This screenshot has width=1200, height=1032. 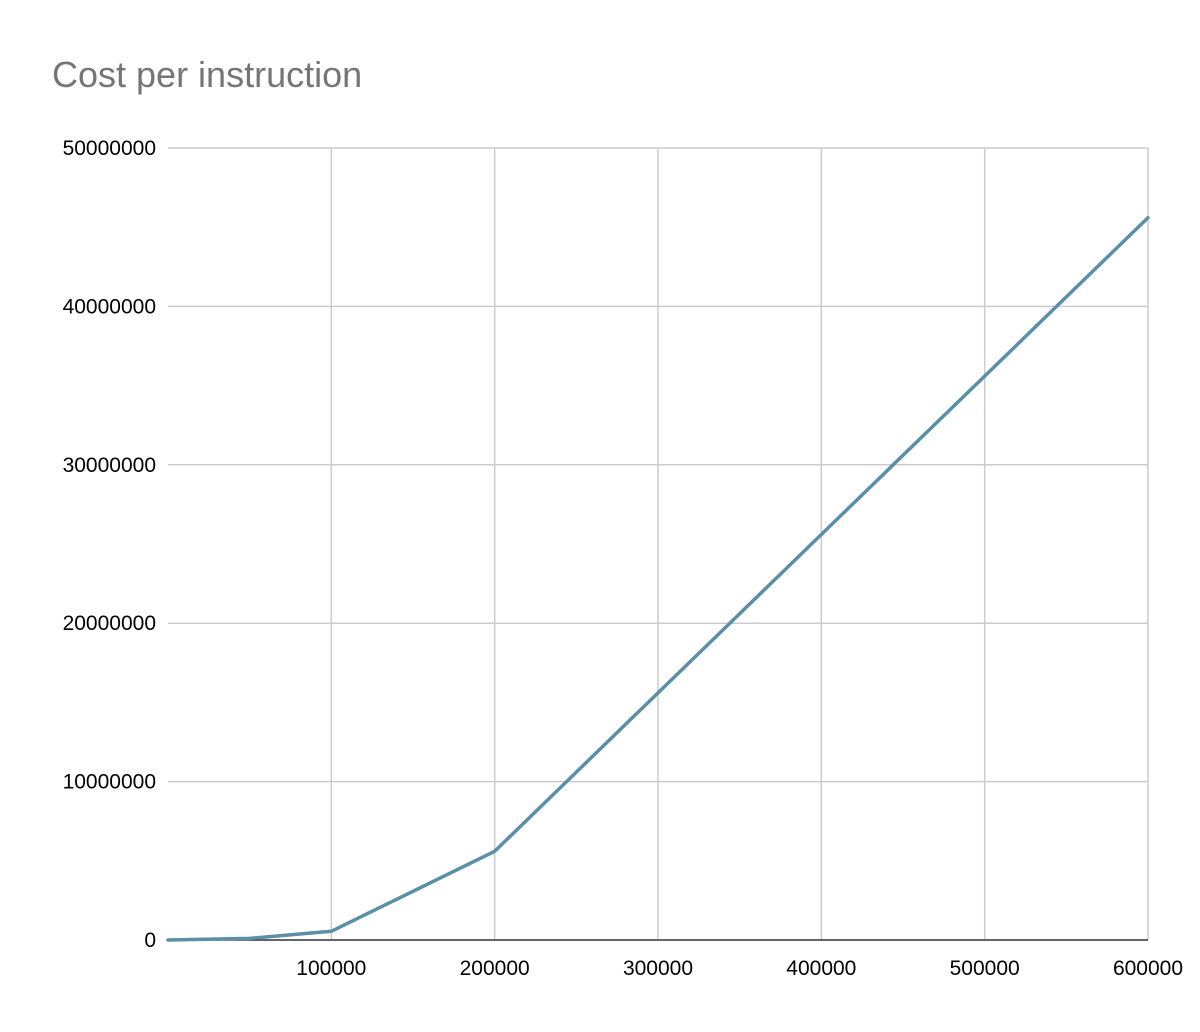 I want to click on x-tick-label: 300000, so click(x=658, y=968).